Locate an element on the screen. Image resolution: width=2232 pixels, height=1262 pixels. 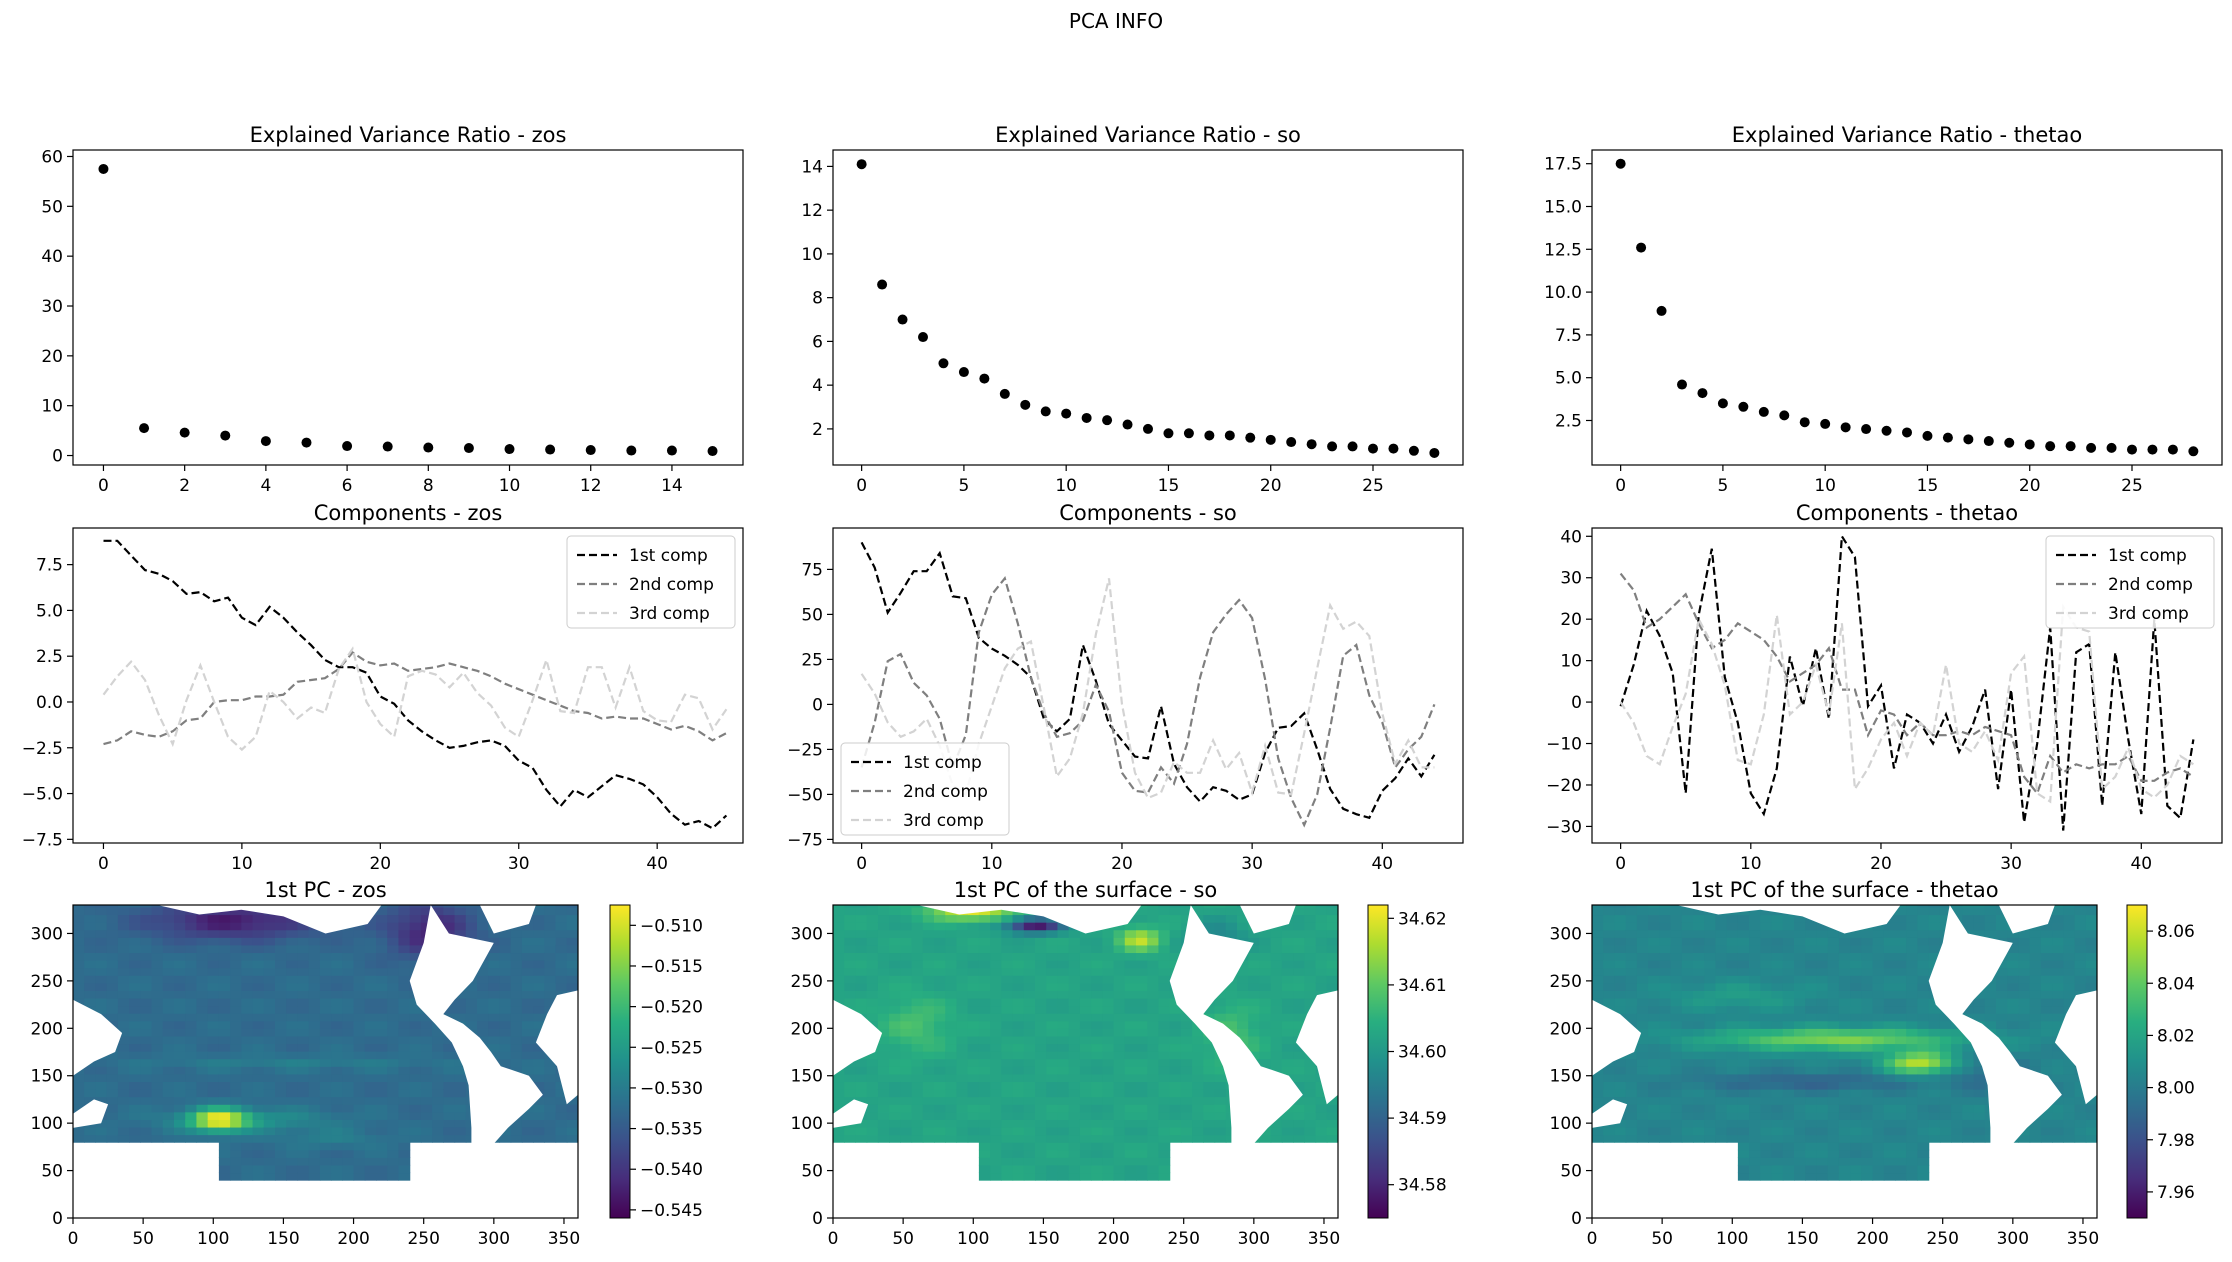
evr-thetao-point is located at coordinates (2070, 446).